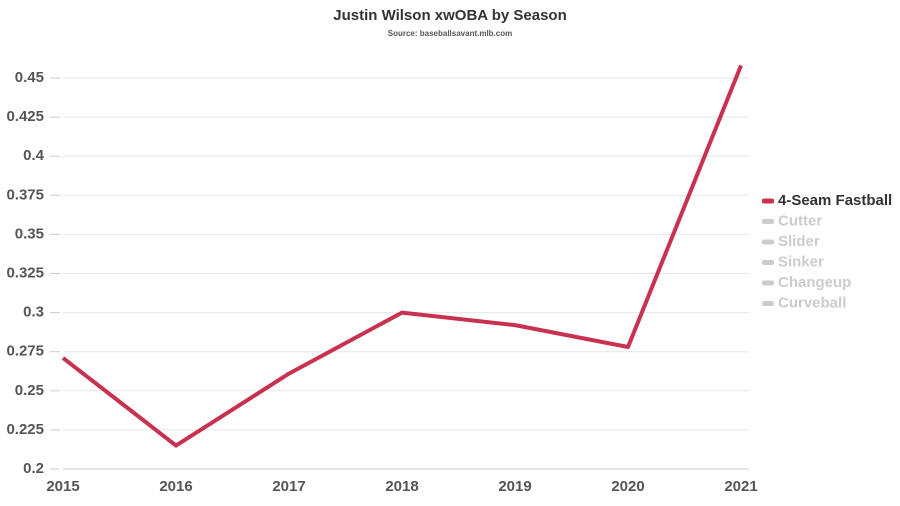  Describe the element at coordinates (25, 272) in the screenshot. I see `y-tick-label: 0.325` at that location.